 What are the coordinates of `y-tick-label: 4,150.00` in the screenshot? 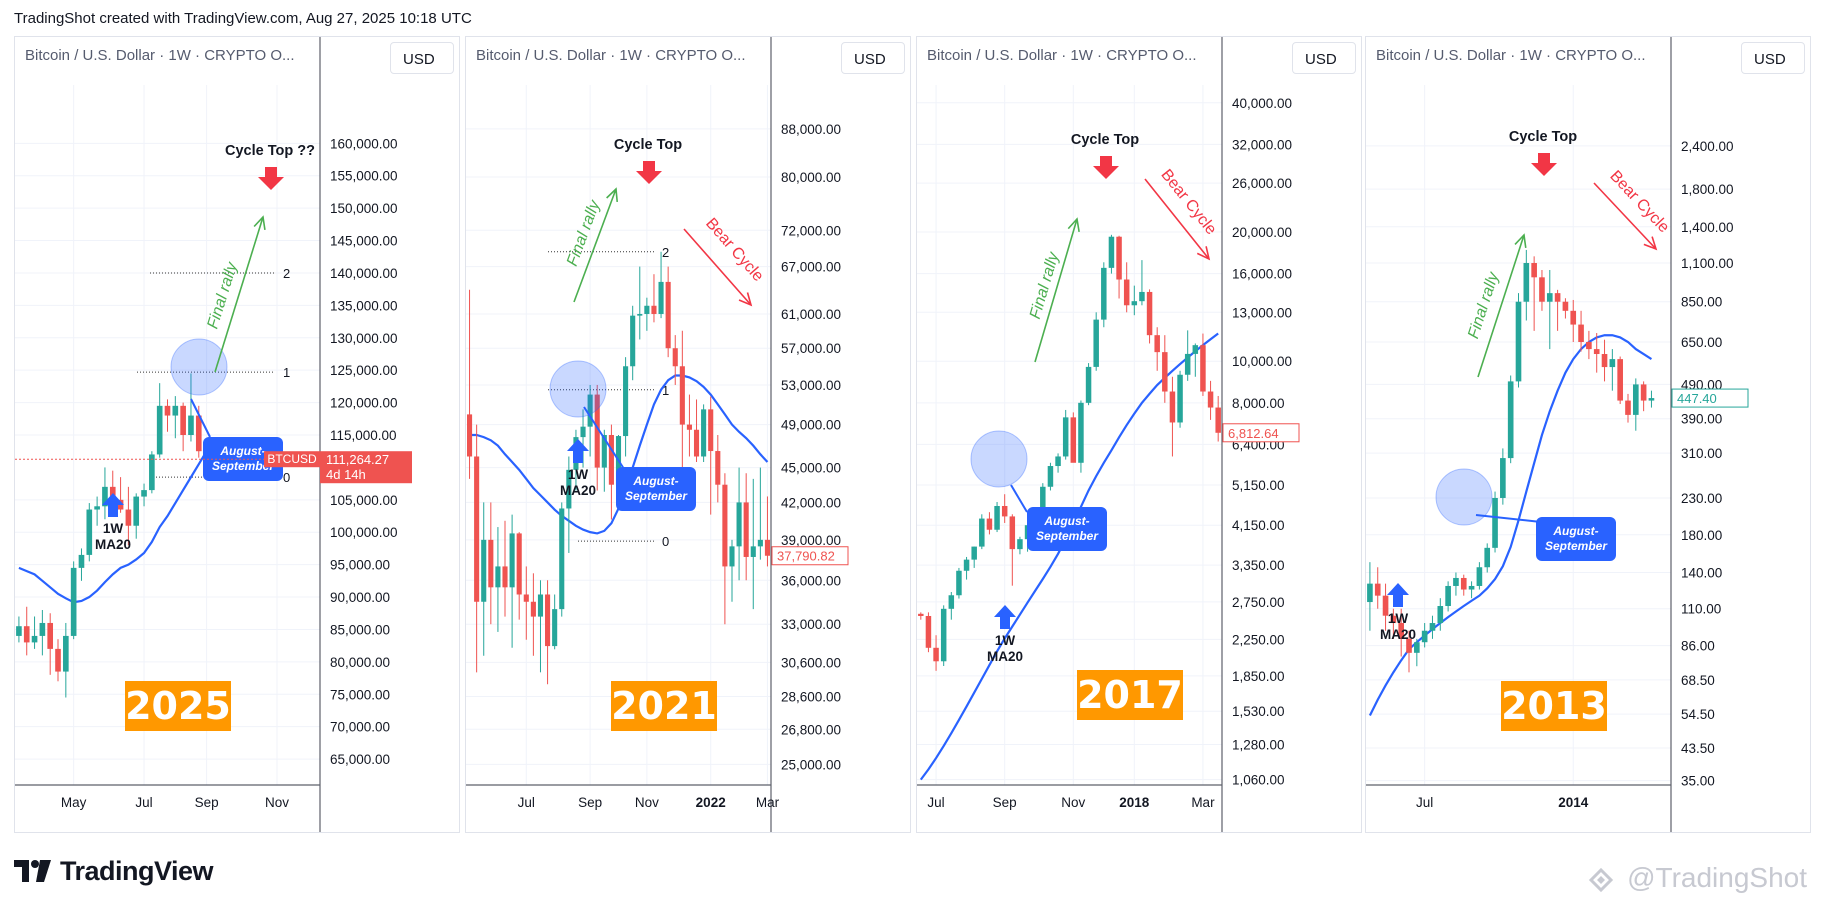 It's located at (1258, 525).